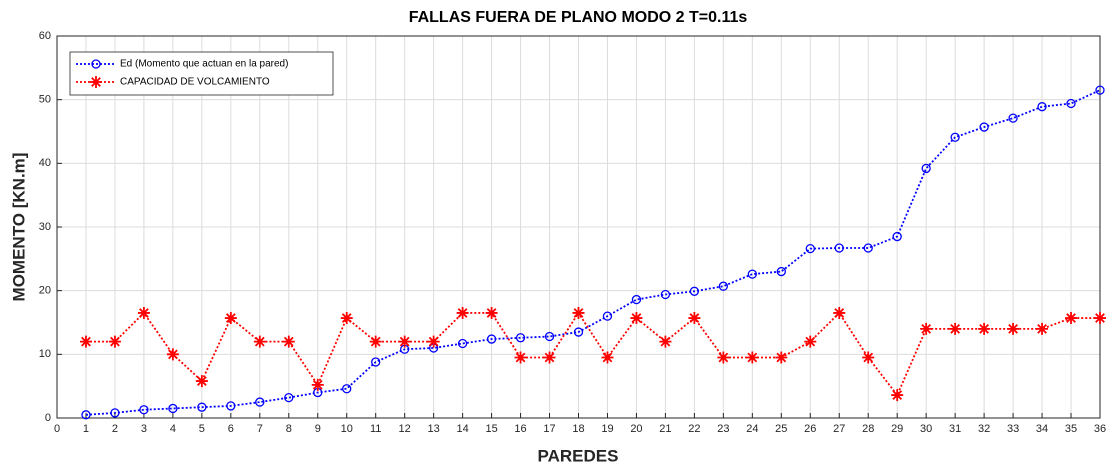  Describe the element at coordinates (578, 455) in the screenshot. I see `x-axis-label: PAREDES` at that location.